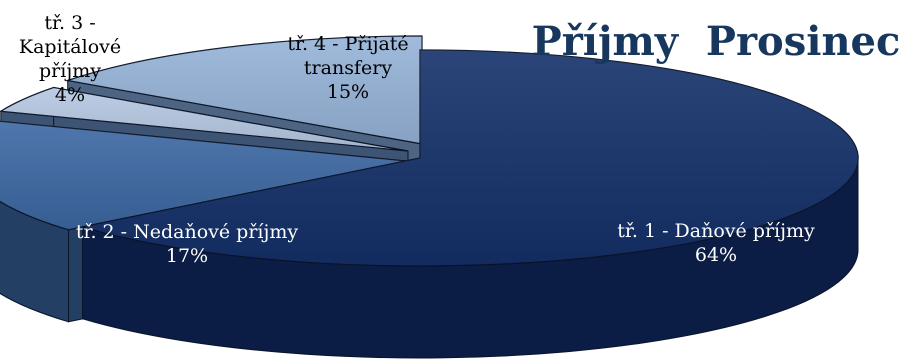  I want to click on data-label-value: 4%, so click(70, 95).